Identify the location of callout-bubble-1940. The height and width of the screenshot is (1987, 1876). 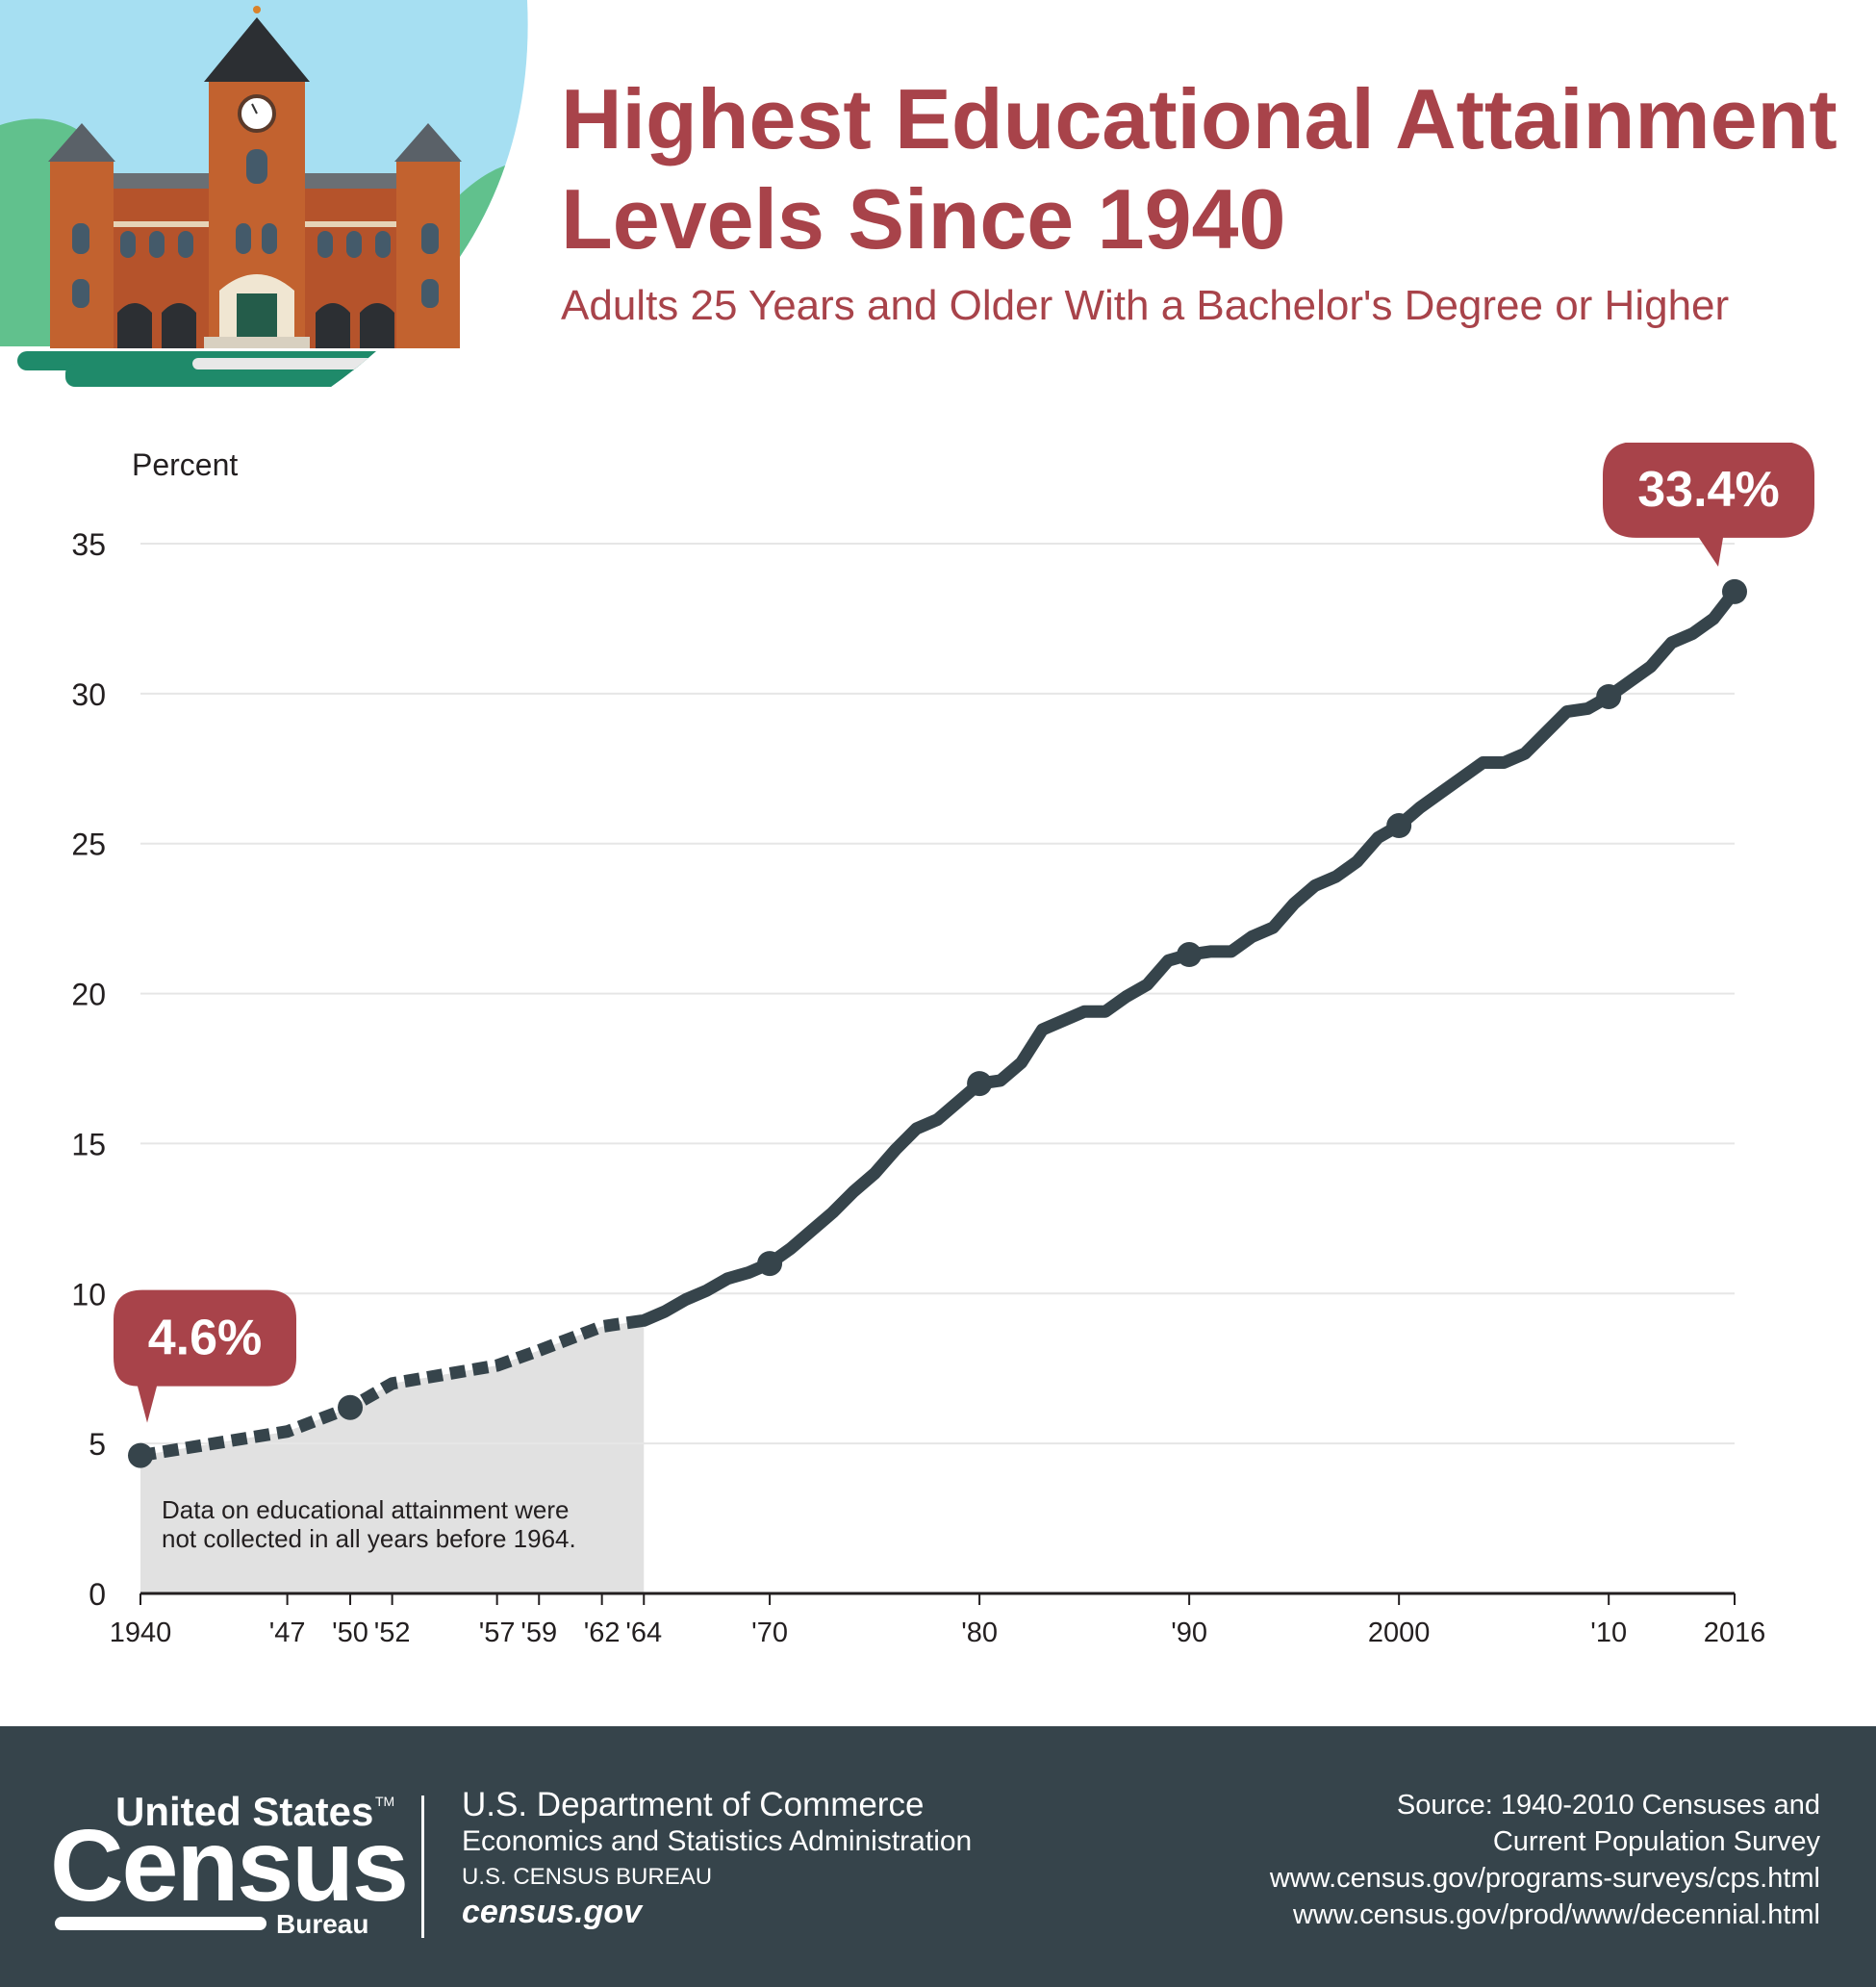
(205, 1356).